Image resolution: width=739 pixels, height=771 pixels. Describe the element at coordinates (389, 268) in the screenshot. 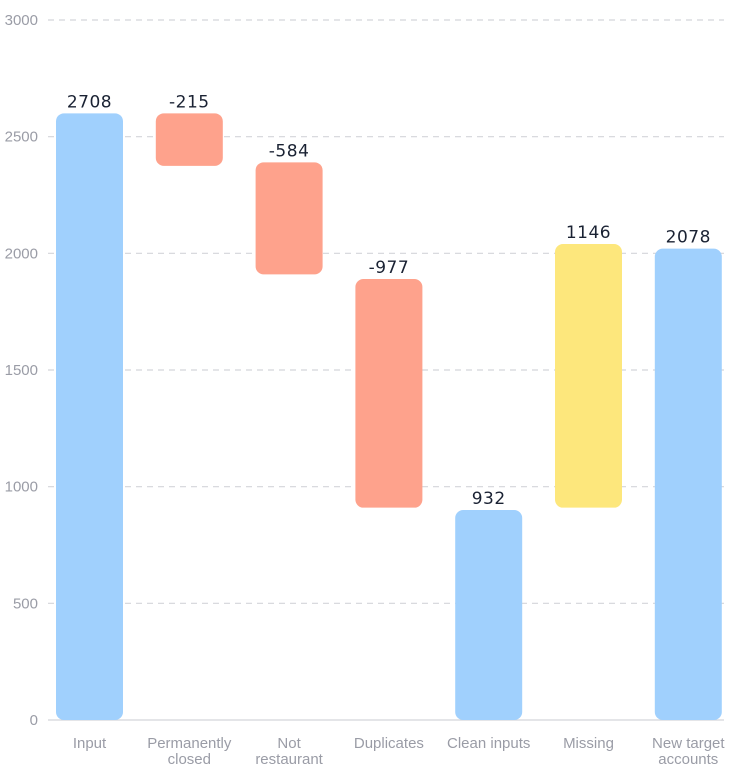

I see `data-label: -977` at that location.